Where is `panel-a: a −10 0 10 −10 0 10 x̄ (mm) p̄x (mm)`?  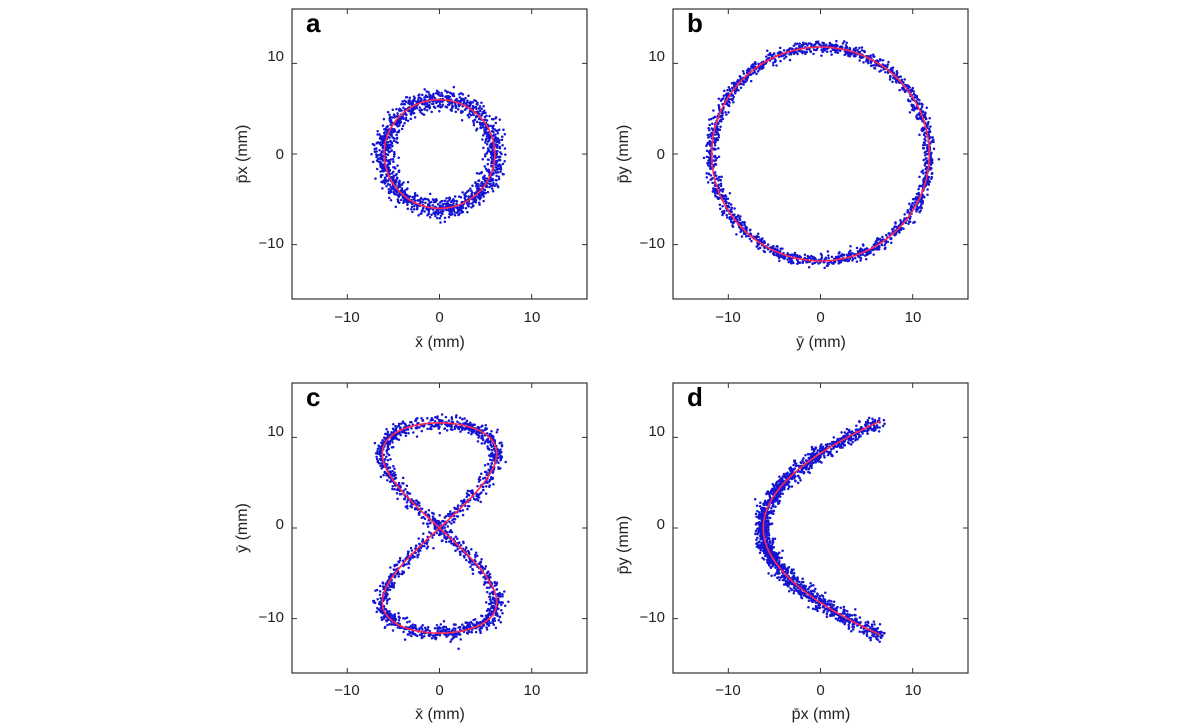
panel-a: a −10 0 10 −10 0 10 x̄ (mm) p̄x (mm) is located at coordinates (411, 179).